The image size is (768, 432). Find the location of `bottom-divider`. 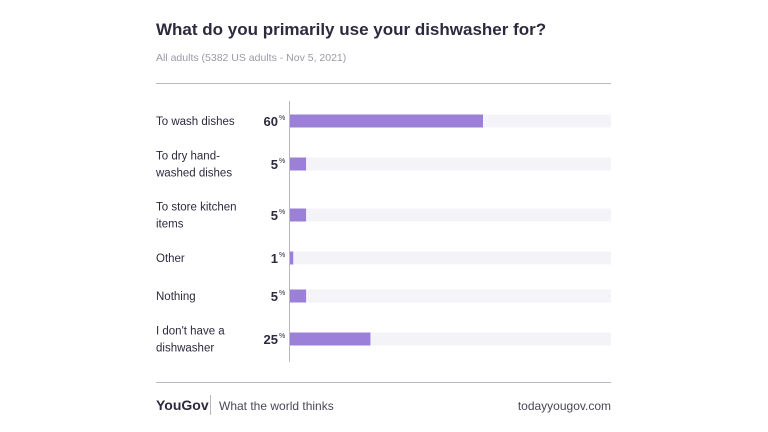

bottom-divider is located at coordinates (383, 382).